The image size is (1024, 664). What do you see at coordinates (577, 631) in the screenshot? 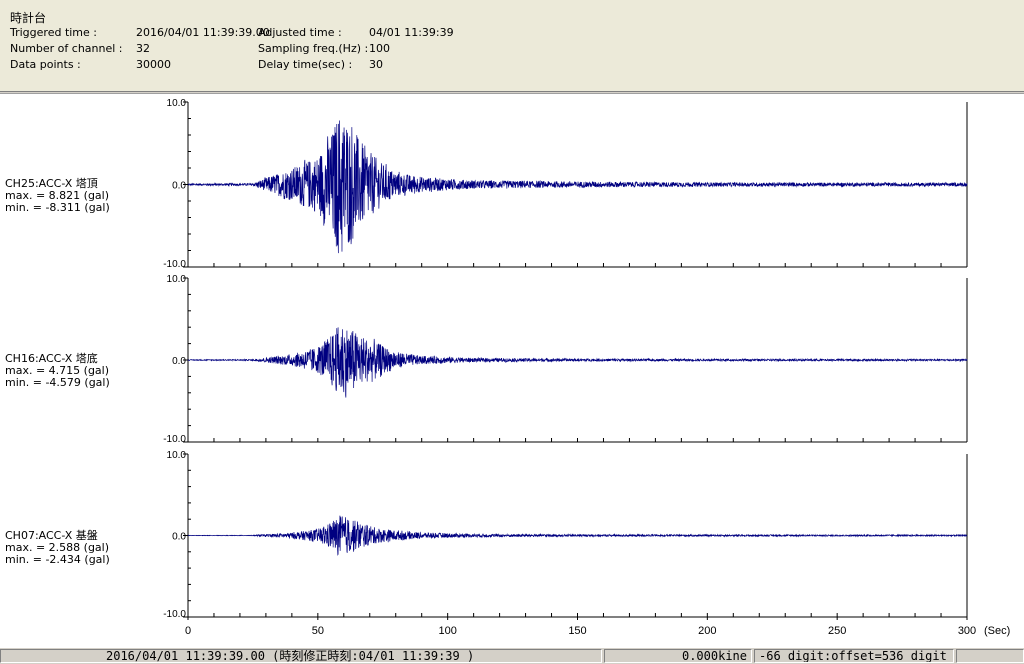
I see `x-tick-label: 150` at bounding box center [577, 631].